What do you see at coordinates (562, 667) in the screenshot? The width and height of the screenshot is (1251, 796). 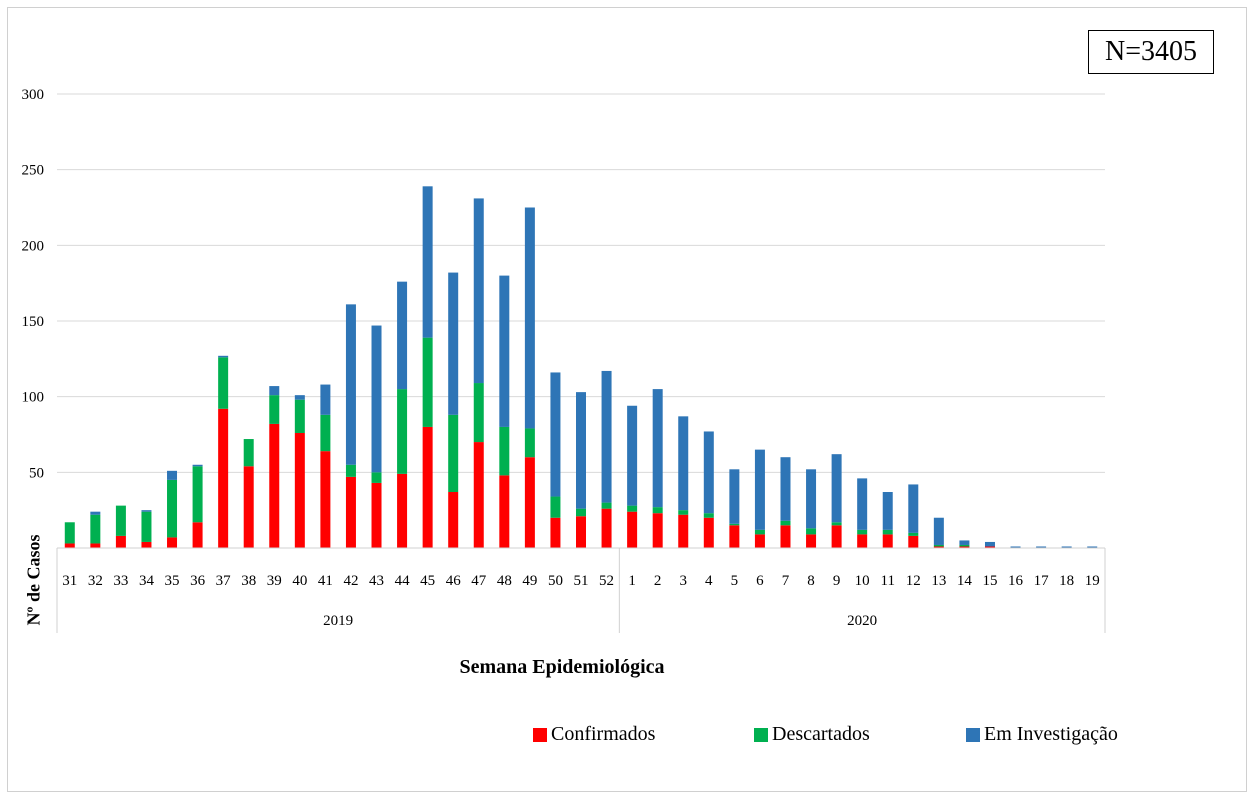 I see `x-axis-title: Semana Epidemiológica` at bounding box center [562, 667].